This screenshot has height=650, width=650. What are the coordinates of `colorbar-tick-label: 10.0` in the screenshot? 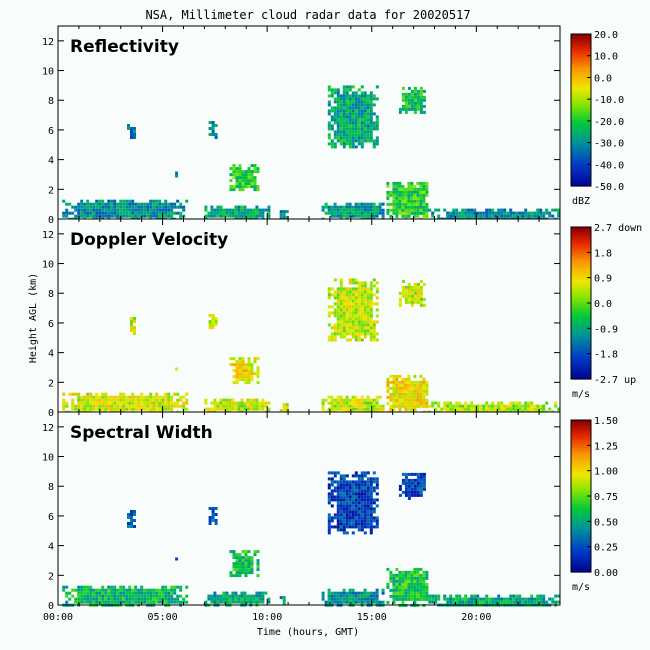 It's located at (606, 57).